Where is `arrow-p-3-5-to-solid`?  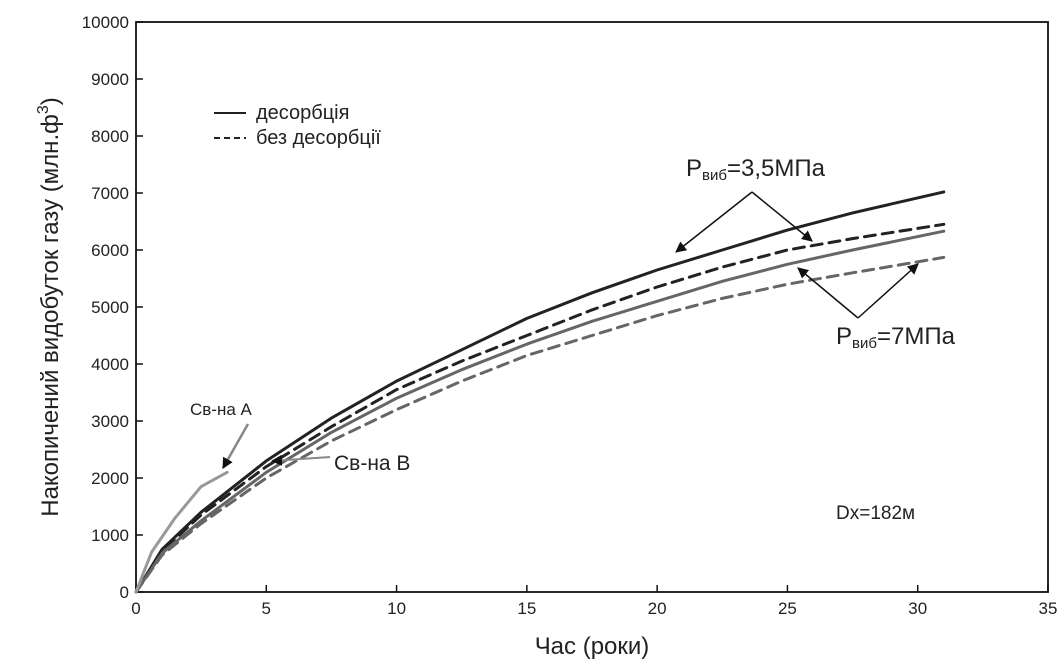
arrow-p-3-5-to-solid is located at coordinates (714, 222).